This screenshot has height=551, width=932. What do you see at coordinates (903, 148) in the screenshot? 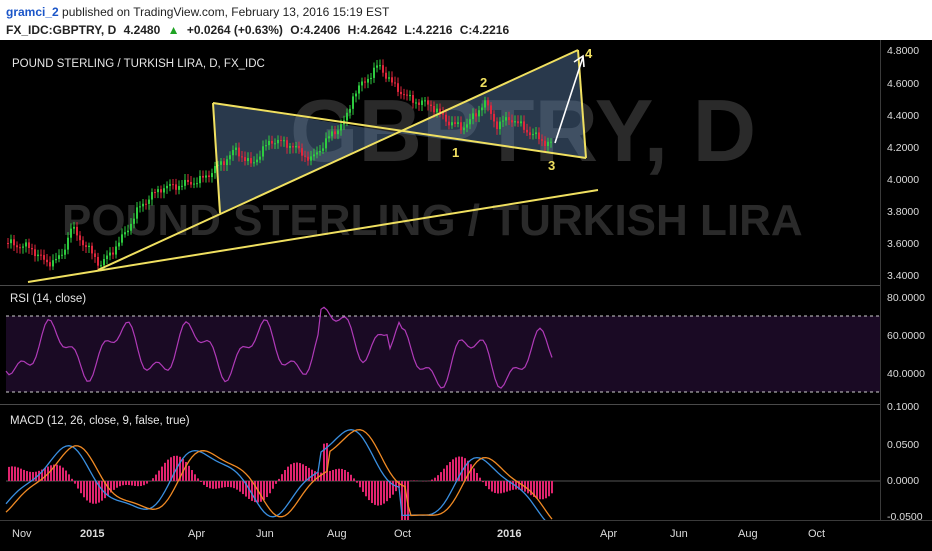
I see `y-label: 4.2000` at bounding box center [903, 148].